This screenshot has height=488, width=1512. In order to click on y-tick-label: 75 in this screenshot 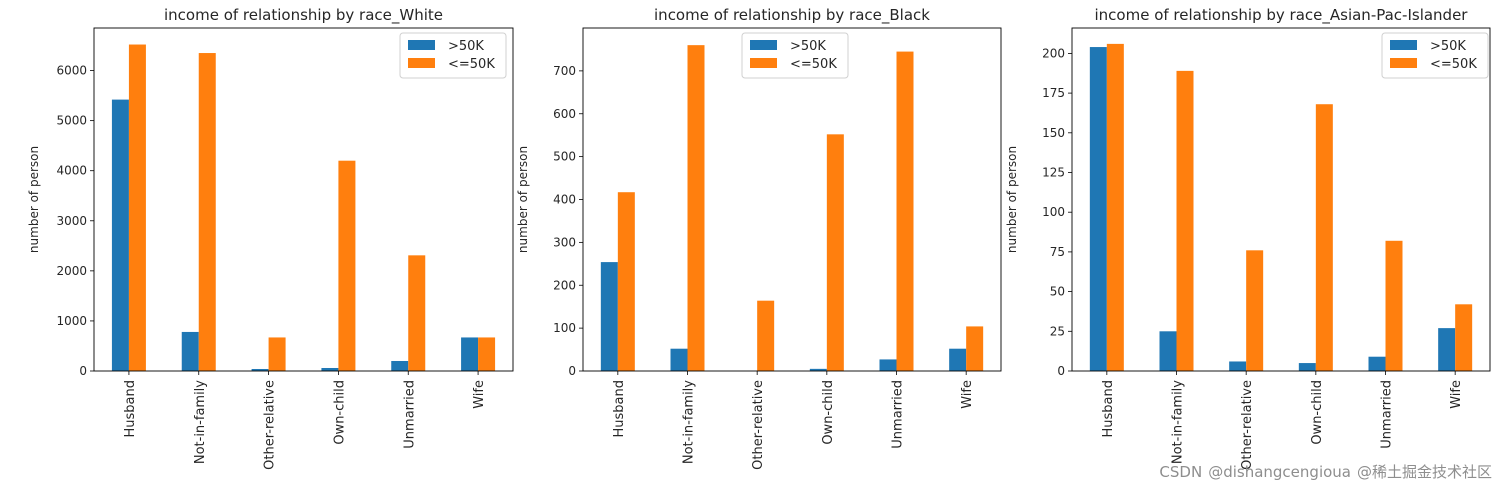, I will do `click(1057, 252)`.